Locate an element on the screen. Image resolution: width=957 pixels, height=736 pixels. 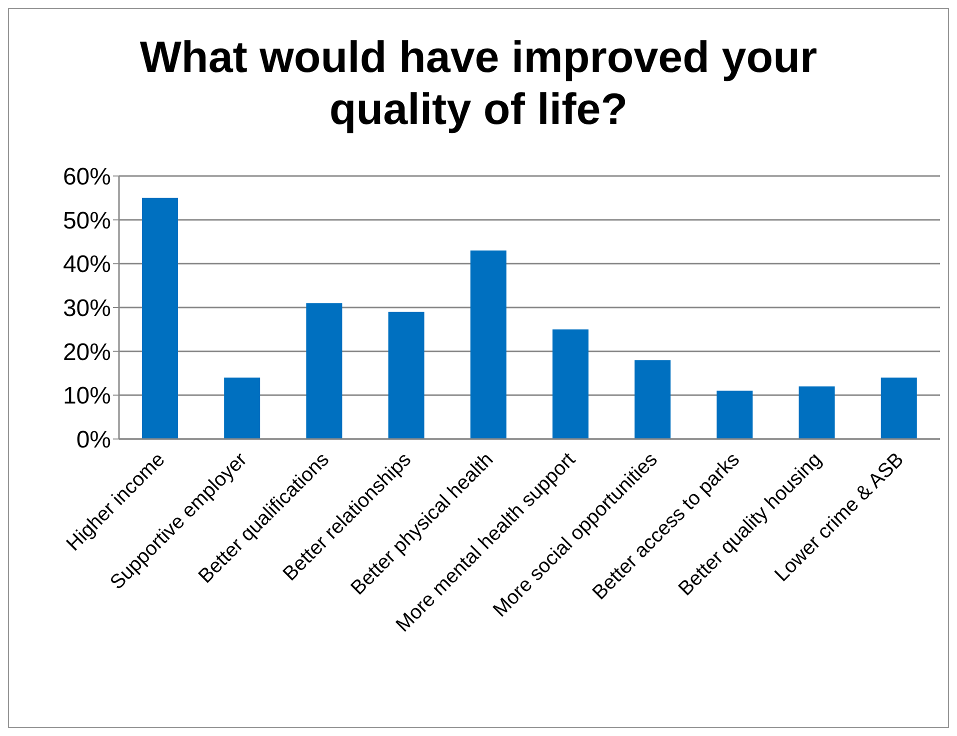
y-tick-label: 30% is located at coordinates (86, 308).